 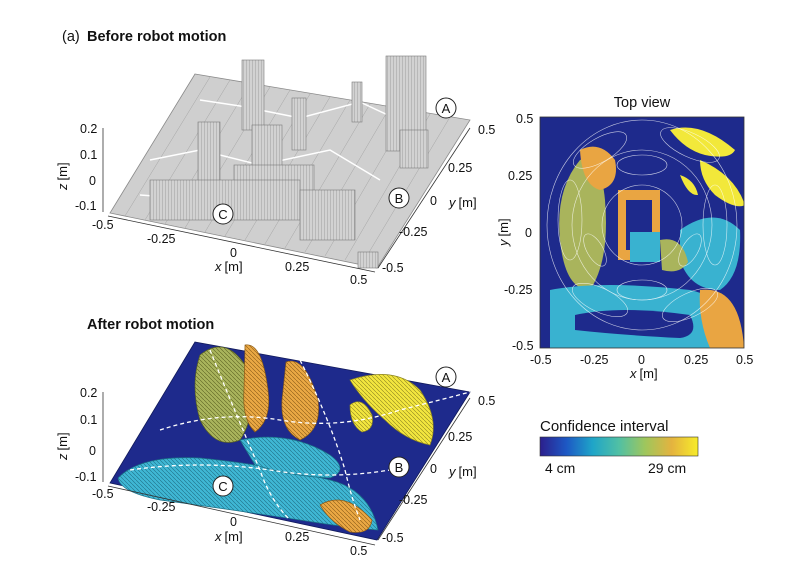 What do you see at coordinates (503, 242) in the screenshot?
I see `top-view-y-label: y` at bounding box center [503, 242].